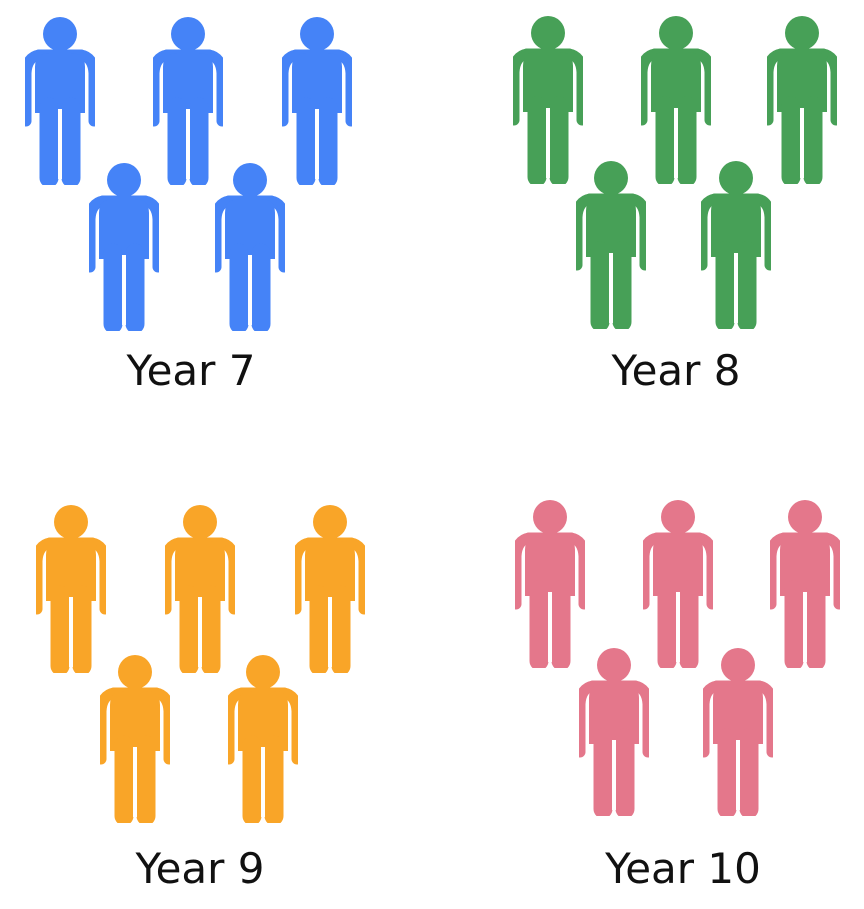  I want to click on group-label: Year 10, so click(683, 868).